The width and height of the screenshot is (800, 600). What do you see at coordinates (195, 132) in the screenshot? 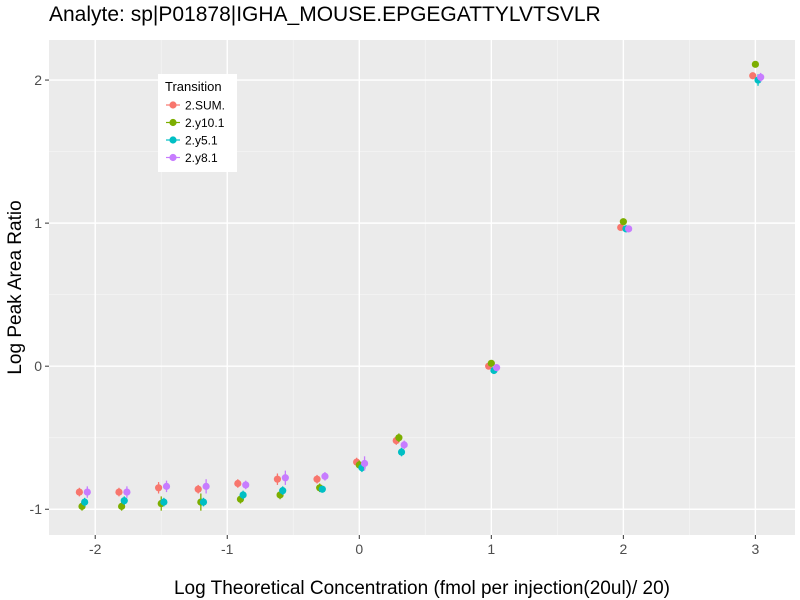
I see `legend-items: 2.SUM. 2.y10.1 2.y5.1 2.y8.1` at bounding box center [195, 132].